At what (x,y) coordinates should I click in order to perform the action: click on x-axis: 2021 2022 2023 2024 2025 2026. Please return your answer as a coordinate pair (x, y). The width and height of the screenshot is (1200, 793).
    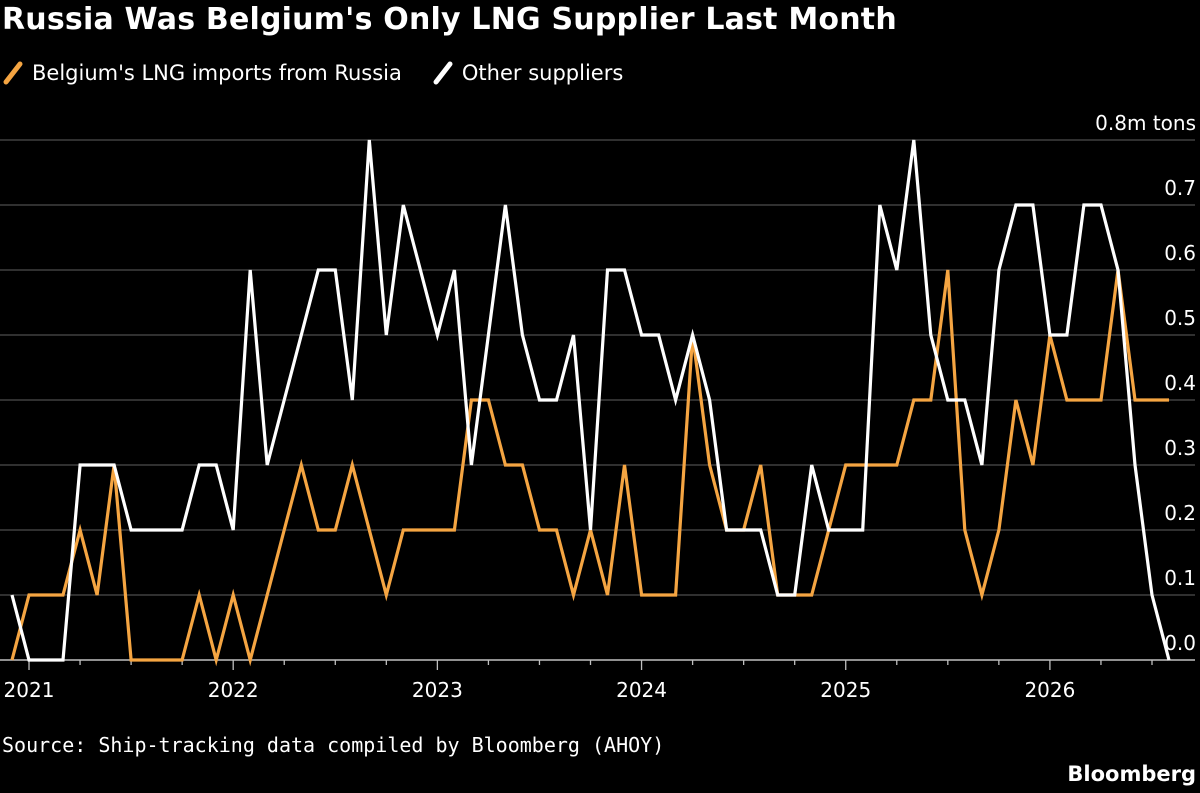
    Looking at the image, I should click on (597, 680).